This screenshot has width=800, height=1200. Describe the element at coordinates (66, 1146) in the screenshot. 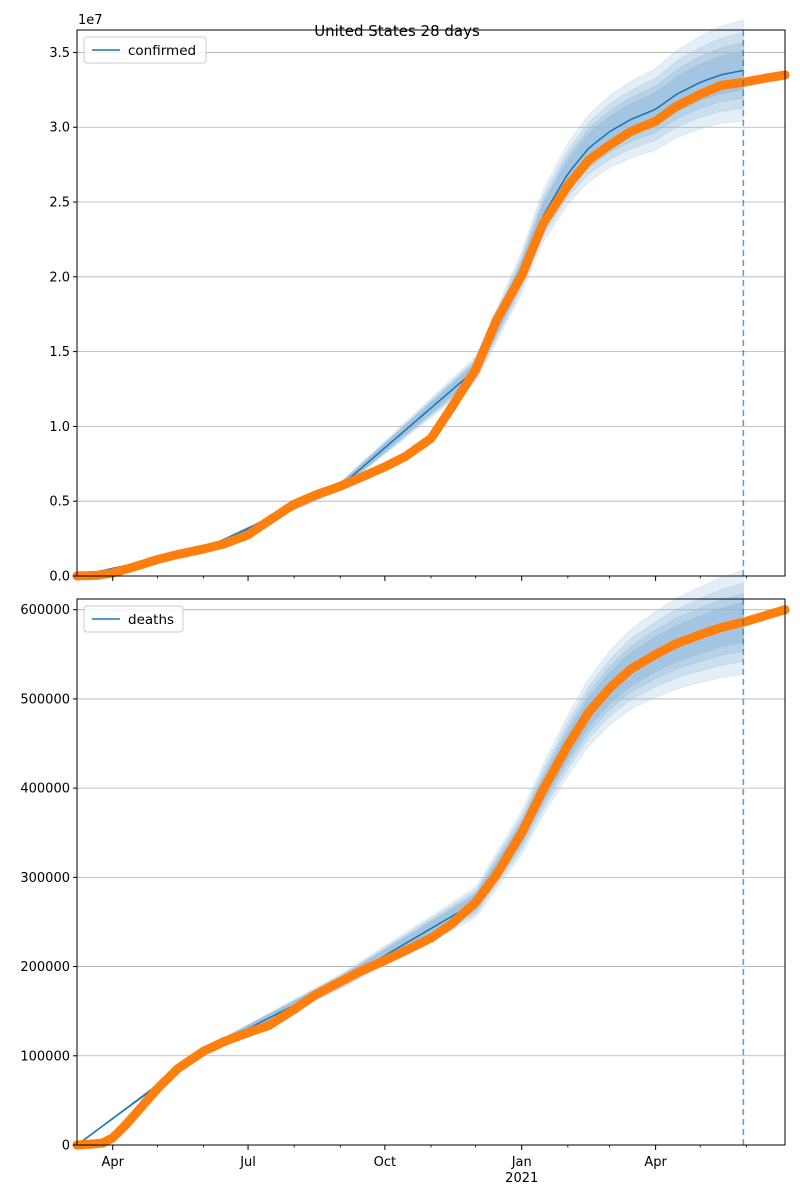

I see `y-tick-label: 0` at that location.